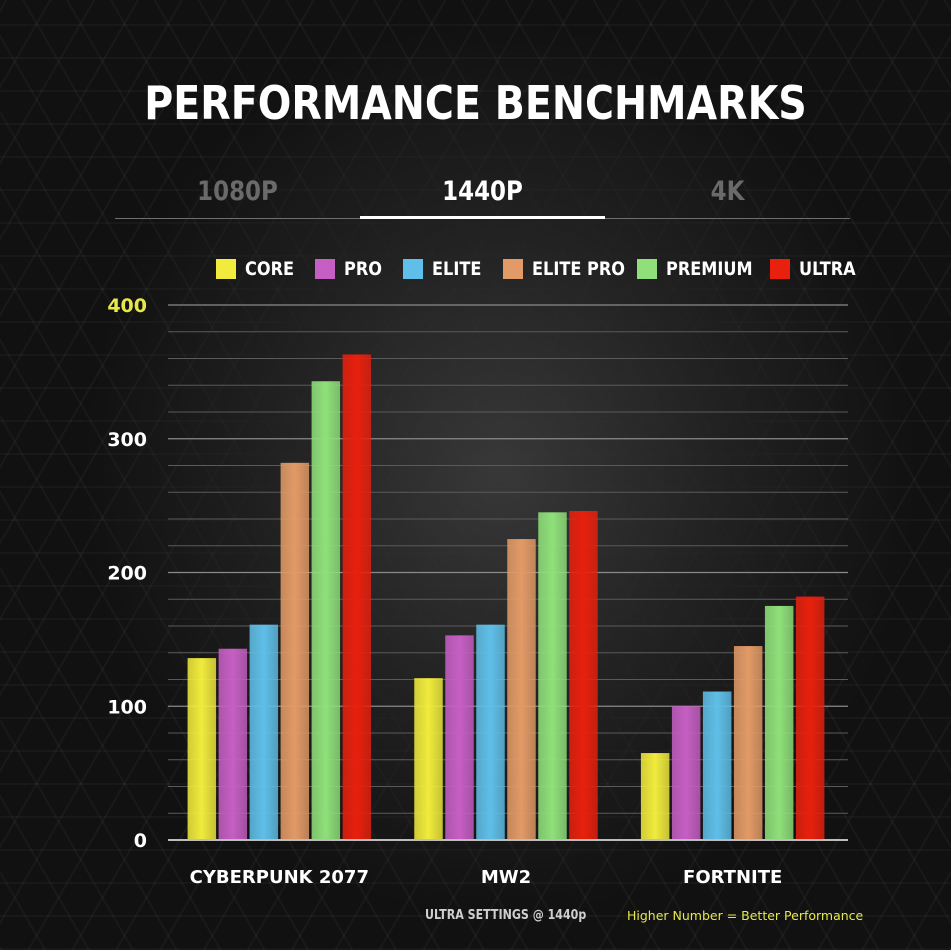 Image resolution: width=951 pixels, height=950 pixels. I want to click on legend-item-elite: ELITE, so click(446, 269).